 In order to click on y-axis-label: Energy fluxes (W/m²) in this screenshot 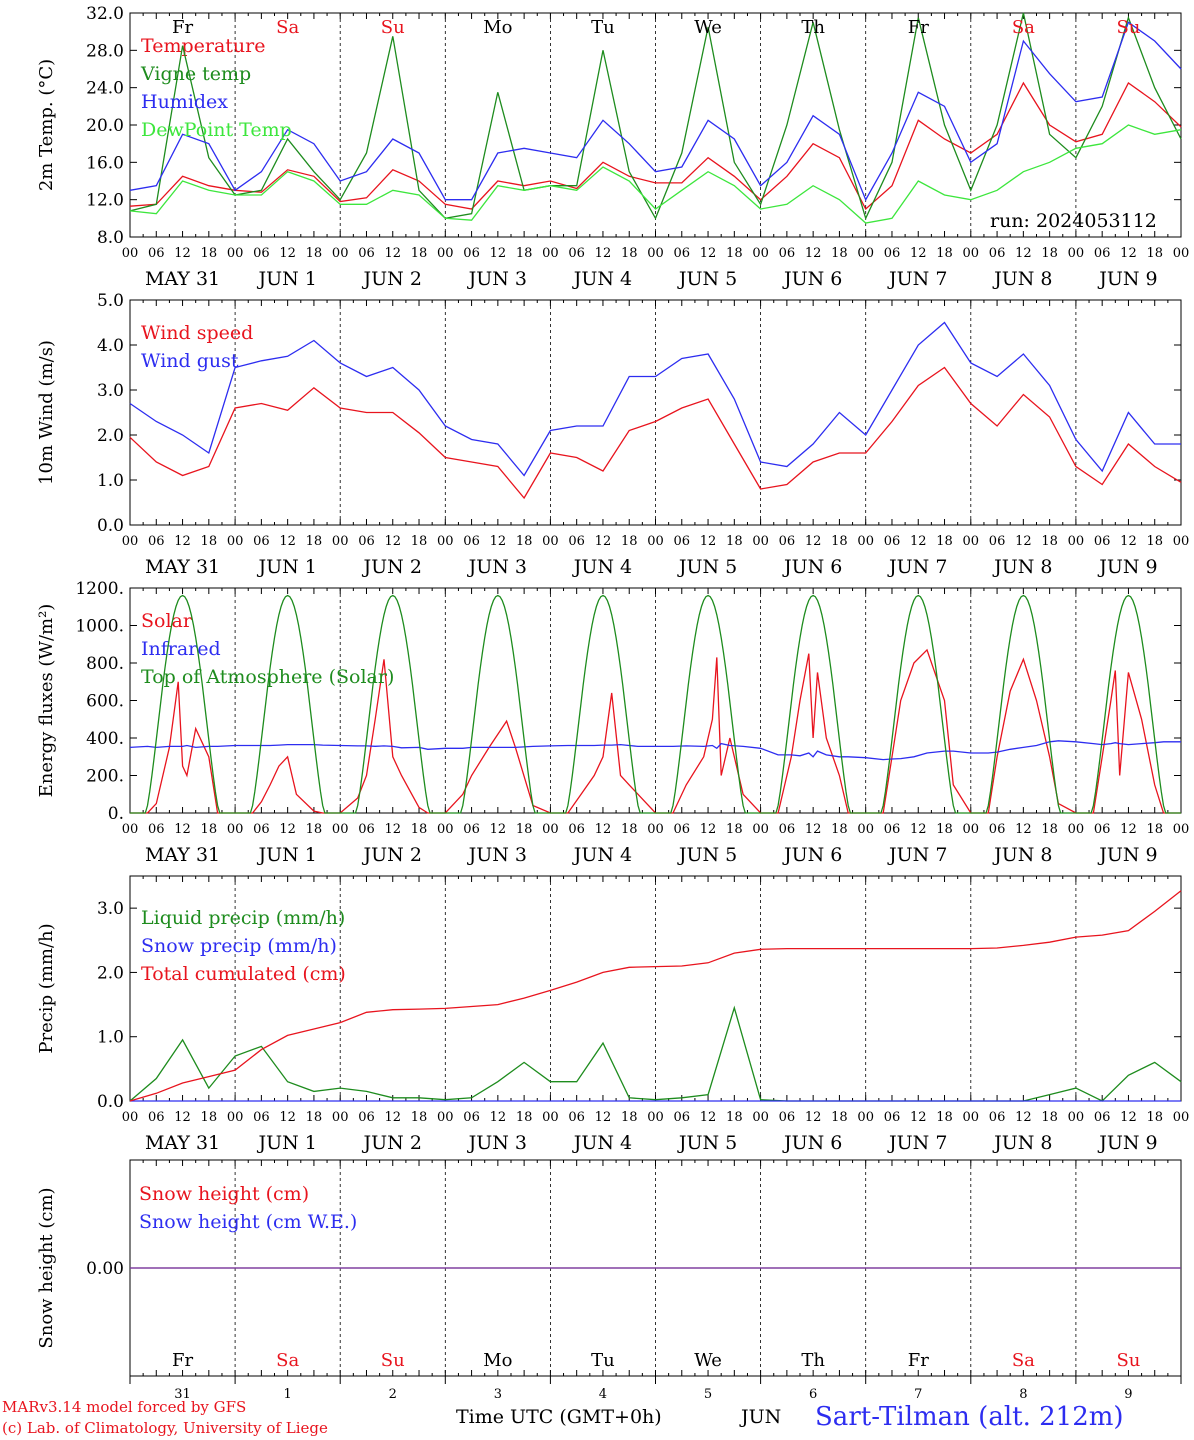, I will do `click(46, 701)`.